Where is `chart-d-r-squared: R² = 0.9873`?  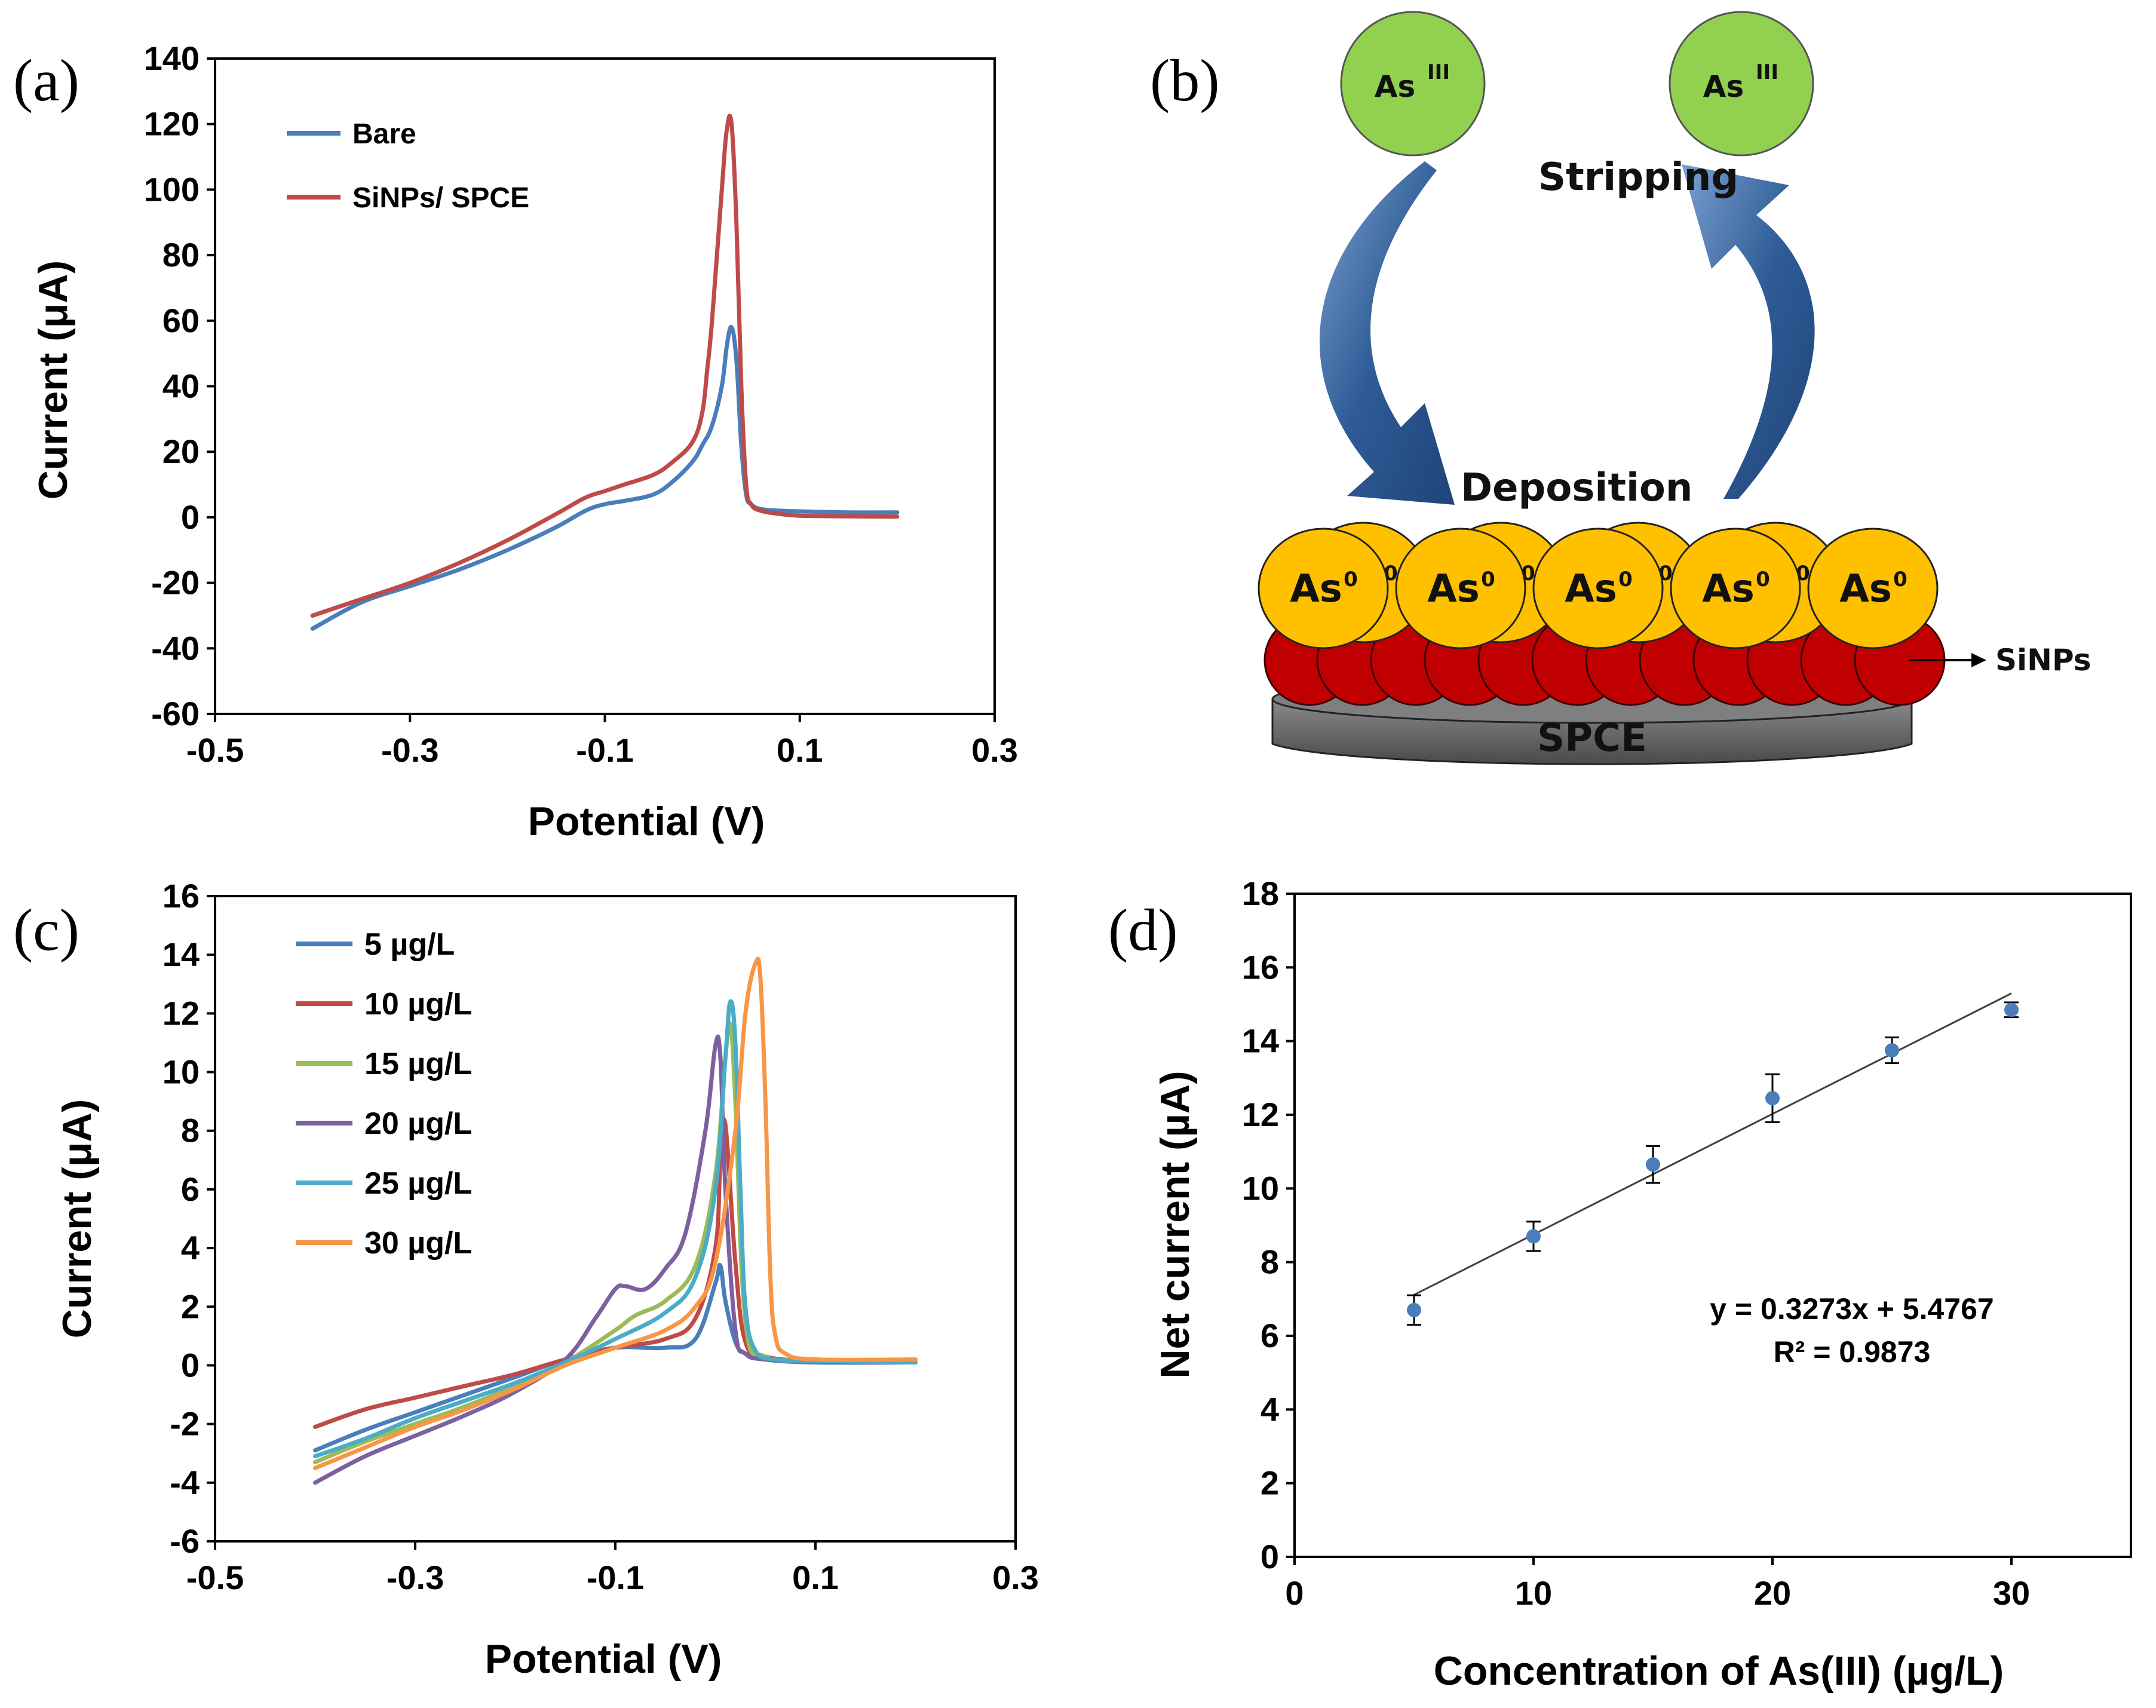
chart-d-r-squared: R² = 0.9873 is located at coordinates (1852, 1352).